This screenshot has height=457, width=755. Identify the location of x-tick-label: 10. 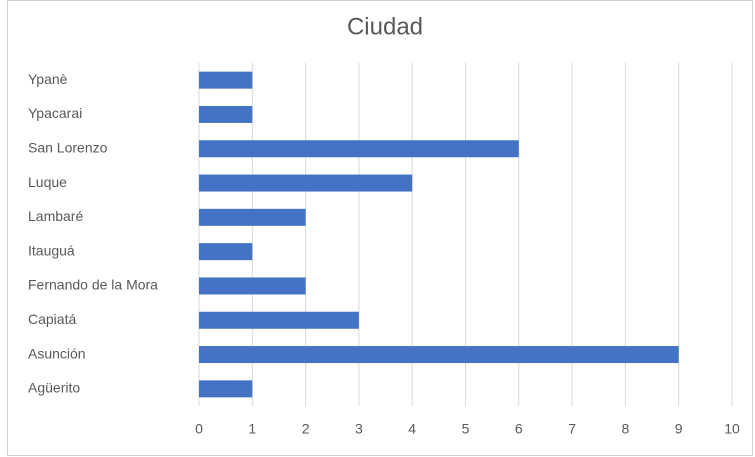
(732, 429).